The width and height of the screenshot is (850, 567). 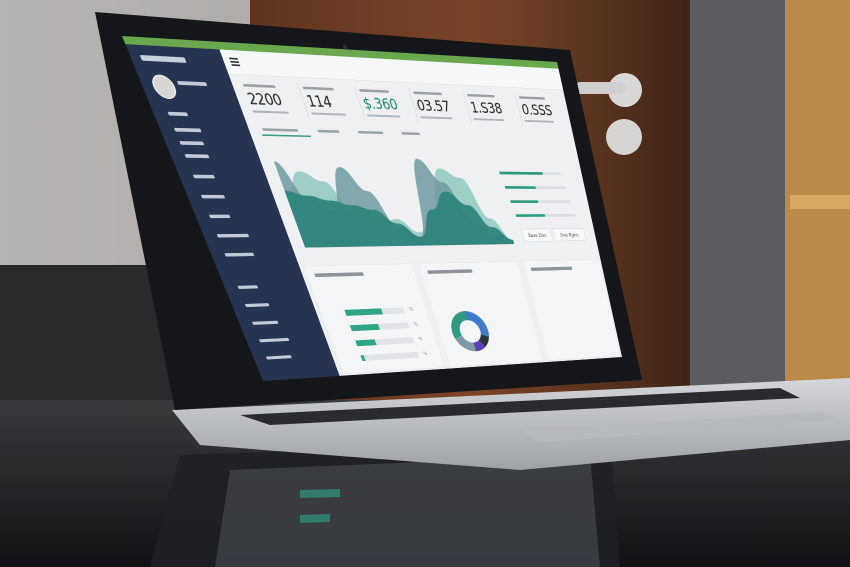 I want to click on kpi-card: 0.SSS, so click(x=540, y=110).